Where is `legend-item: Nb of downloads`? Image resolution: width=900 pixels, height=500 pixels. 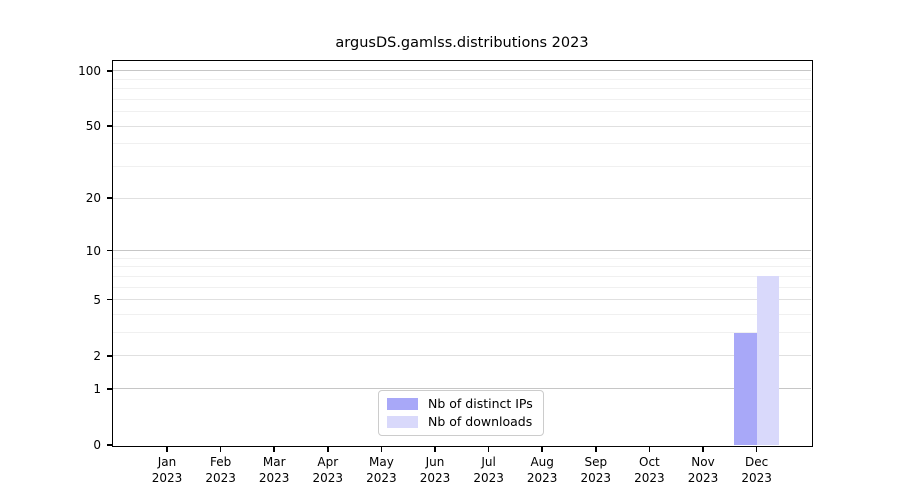 legend-item: Nb of downloads is located at coordinates (460, 421).